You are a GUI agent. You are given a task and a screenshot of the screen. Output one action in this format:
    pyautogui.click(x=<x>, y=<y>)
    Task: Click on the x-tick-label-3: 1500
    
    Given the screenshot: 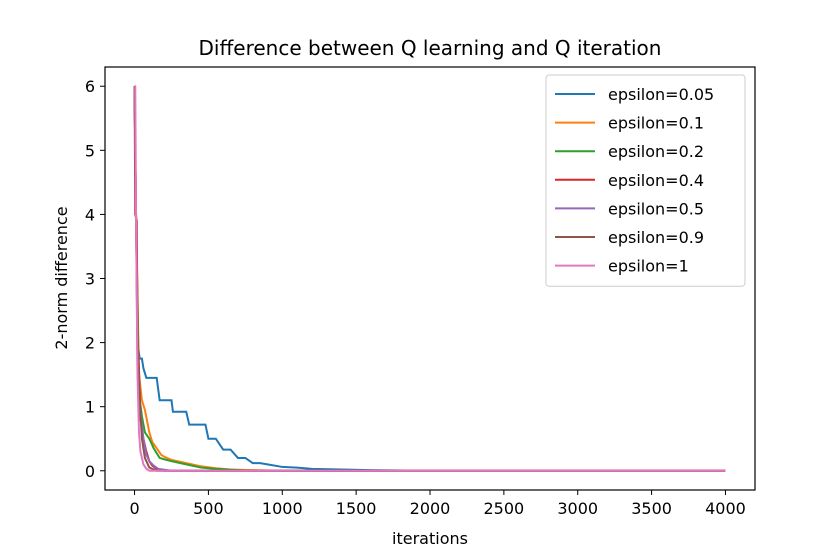 What is the action you would take?
    pyautogui.click(x=356, y=508)
    